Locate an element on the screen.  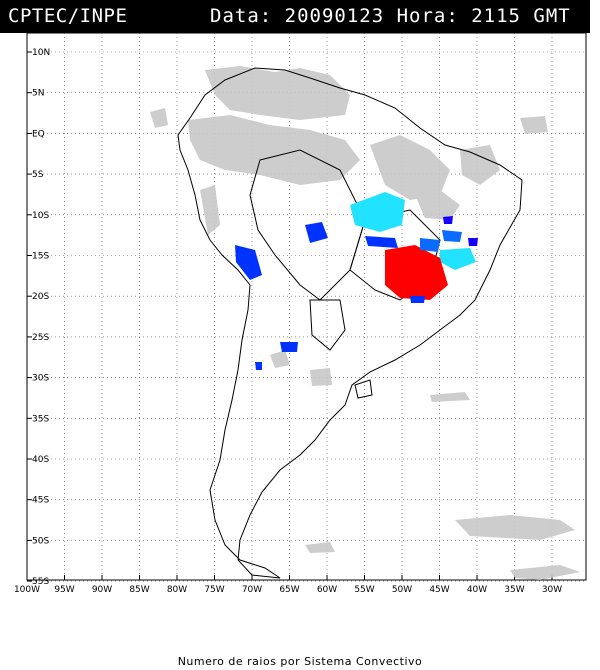
header-bar: CPTEC/INPE Data: 20090123 Hora: 2115 GMT is located at coordinates (295, 16).